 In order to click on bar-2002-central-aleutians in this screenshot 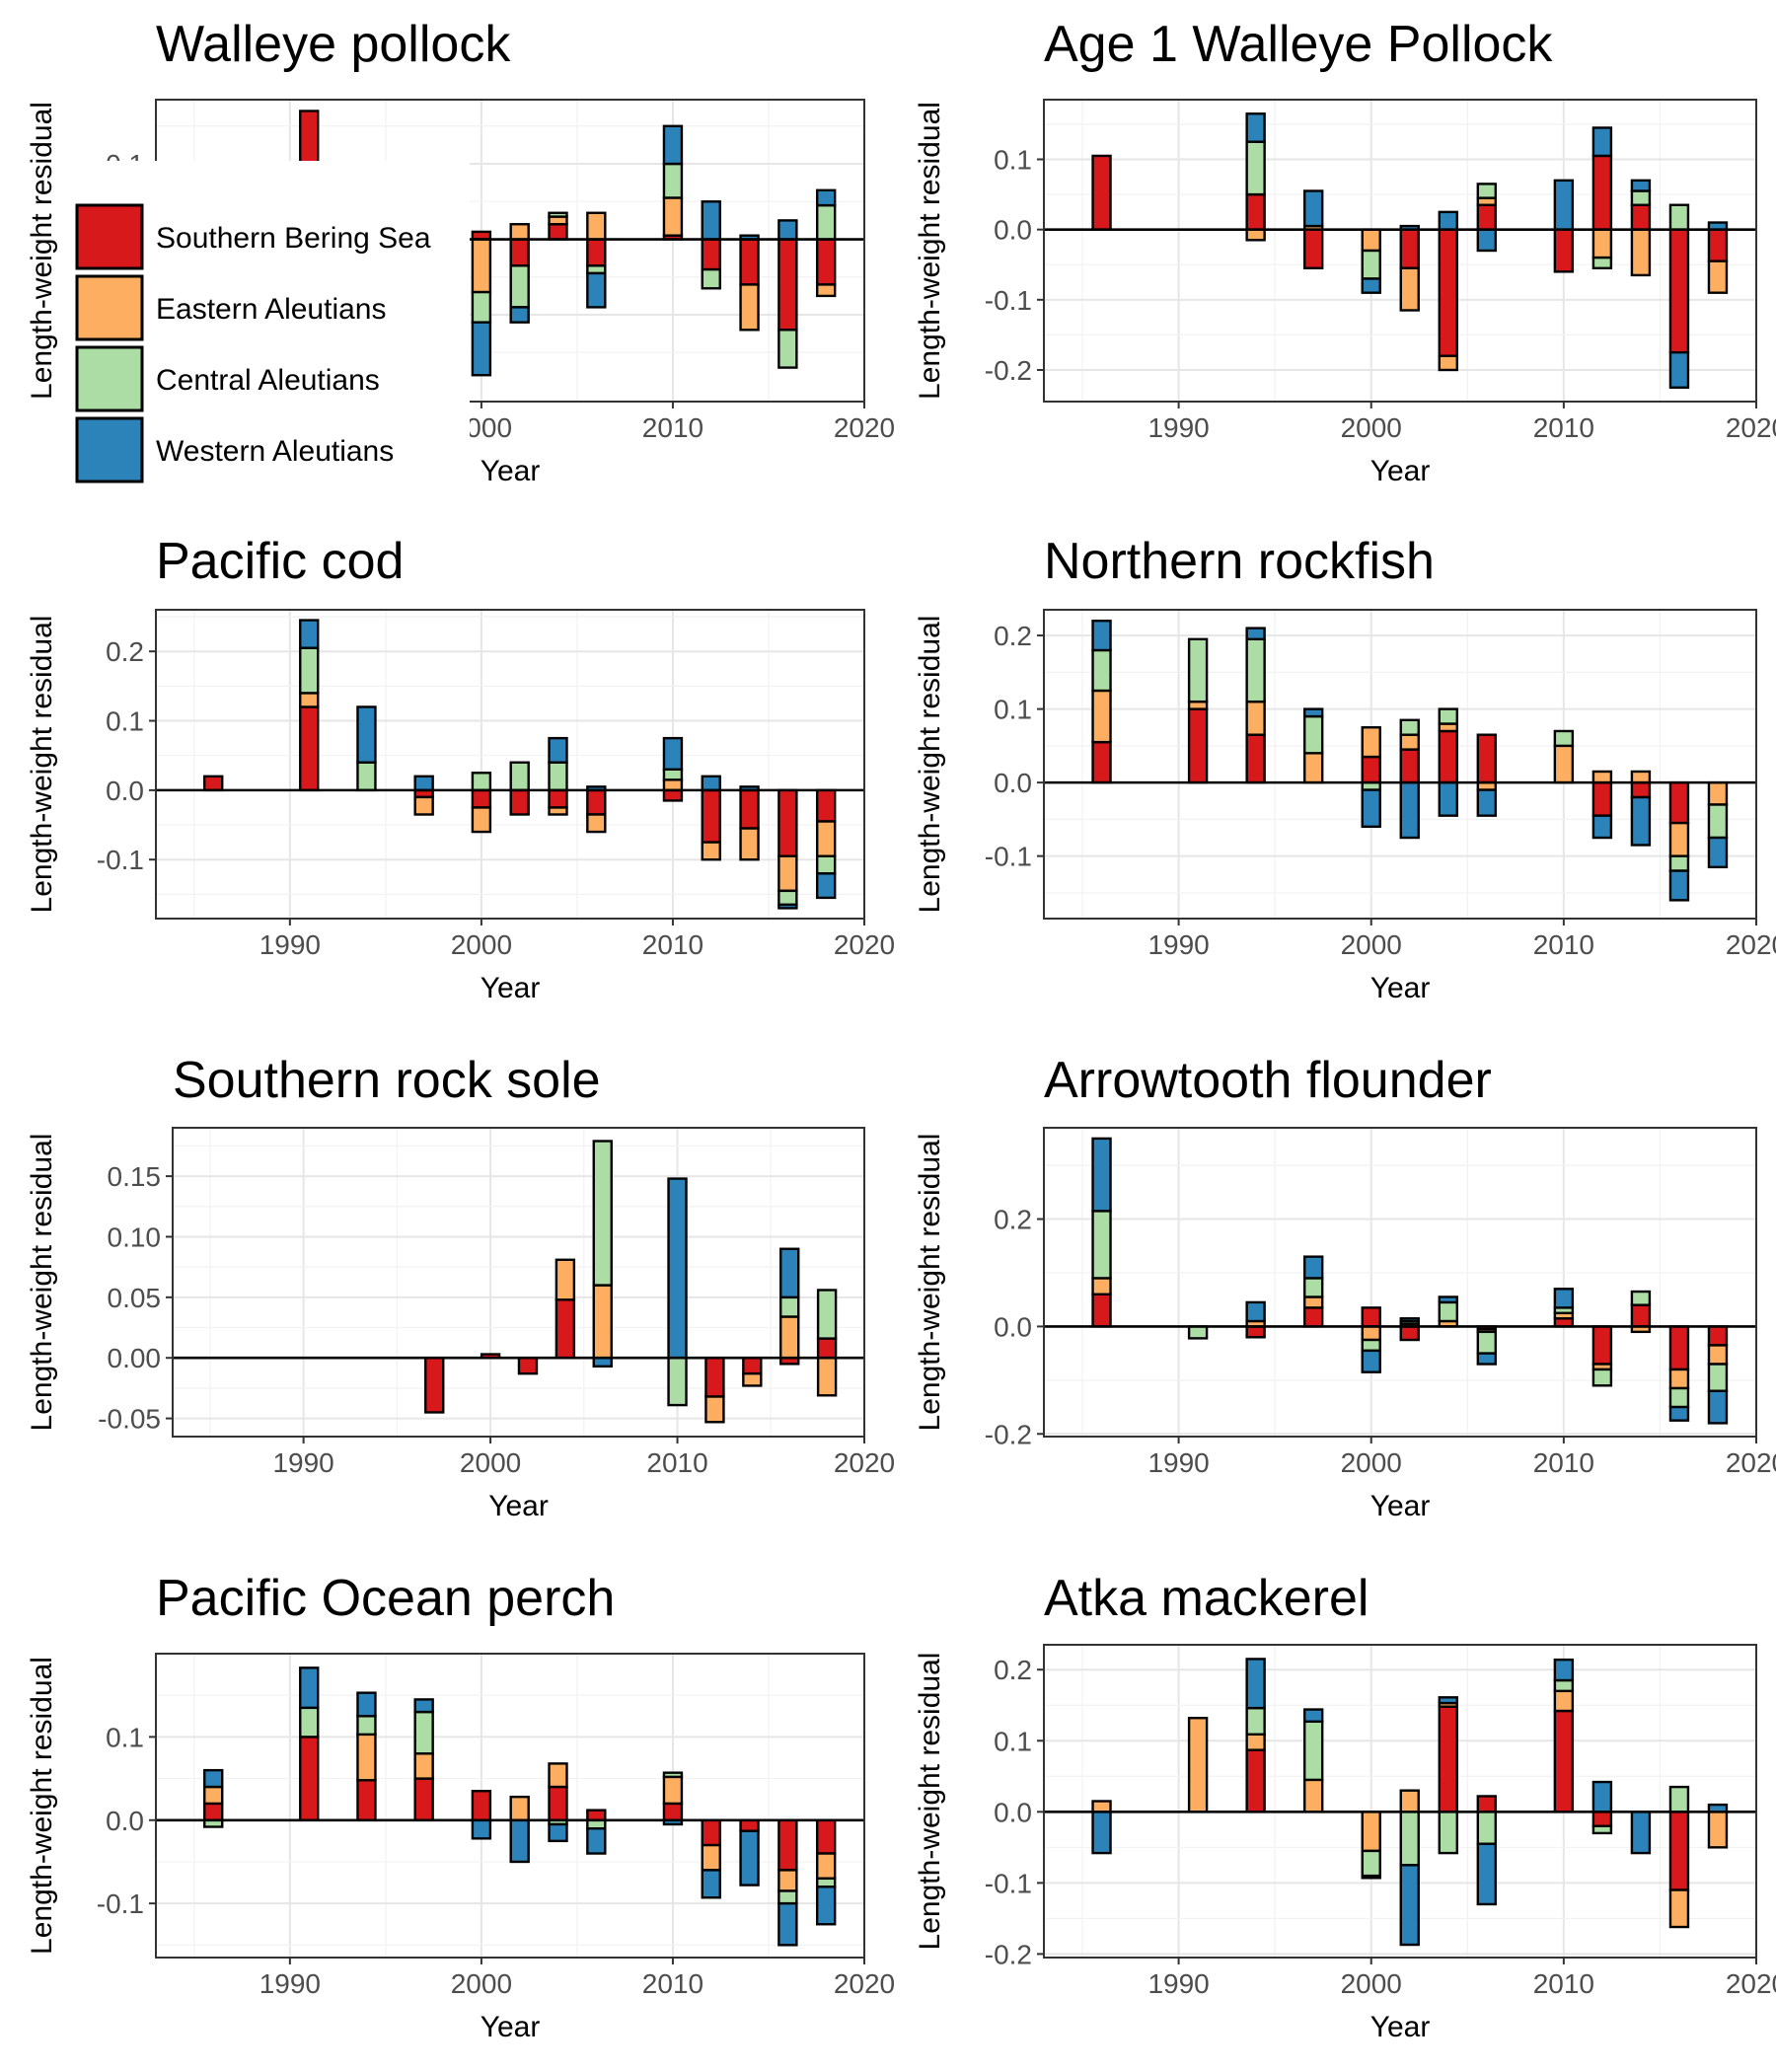, I will do `click(1410, 1839)`.